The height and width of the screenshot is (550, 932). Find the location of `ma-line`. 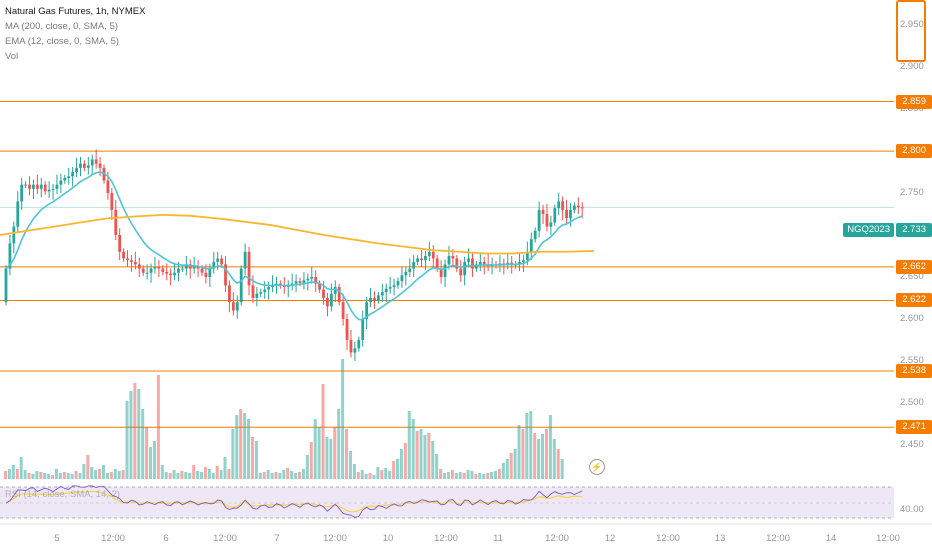

ma-line is located at coordinates (297, 234).